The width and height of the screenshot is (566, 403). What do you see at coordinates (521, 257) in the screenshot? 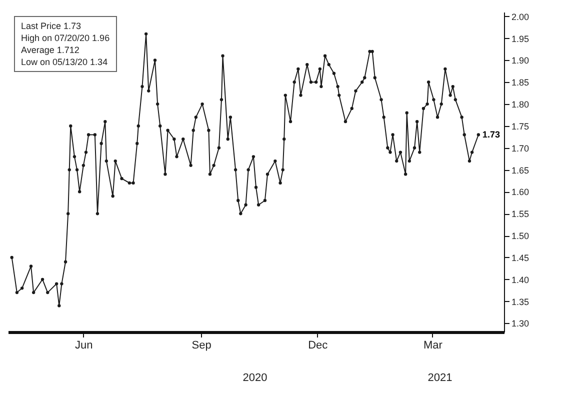
I see `y-tick-label: 1.45` at bounding box center [521, 257].